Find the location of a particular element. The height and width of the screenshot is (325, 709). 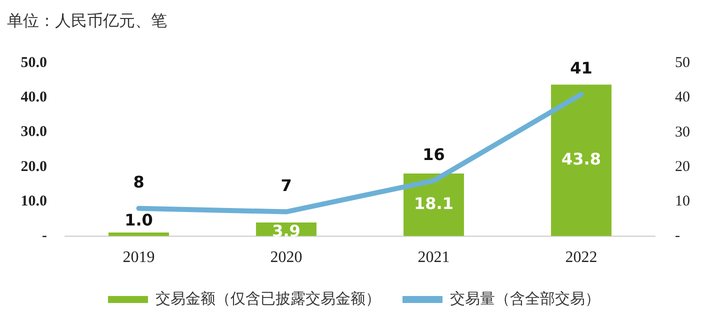

y-tick-label: 20.0 is located at coordinates (33, 166).